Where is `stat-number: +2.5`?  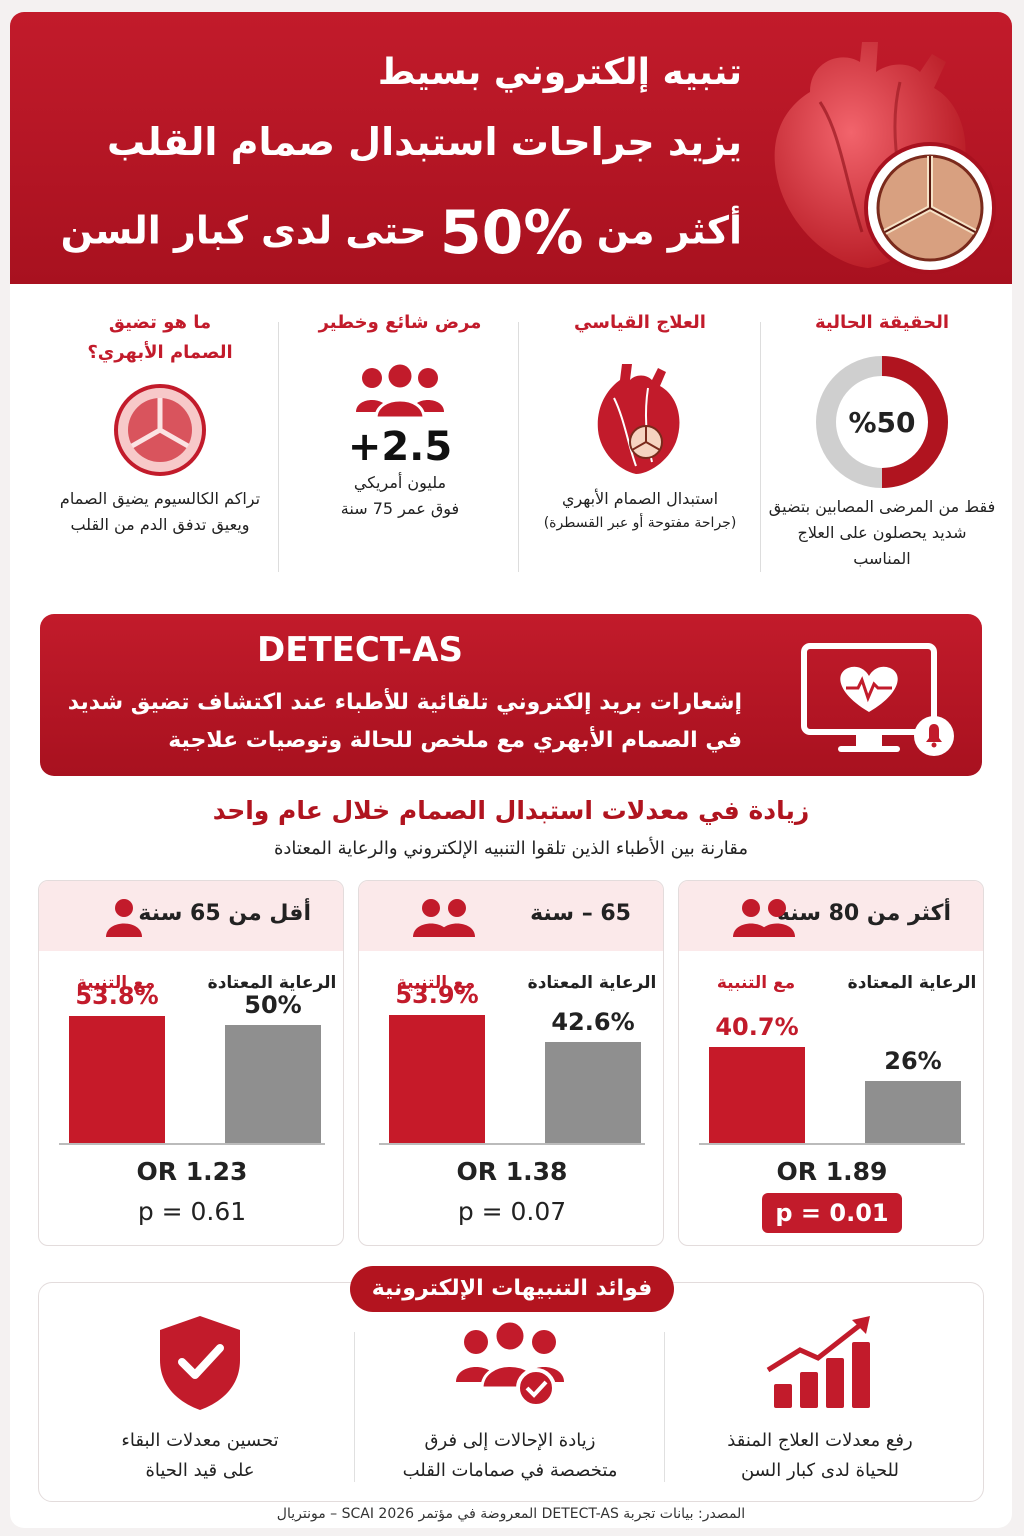
stat-number: +2.5 is located at coordinates (400, 447).